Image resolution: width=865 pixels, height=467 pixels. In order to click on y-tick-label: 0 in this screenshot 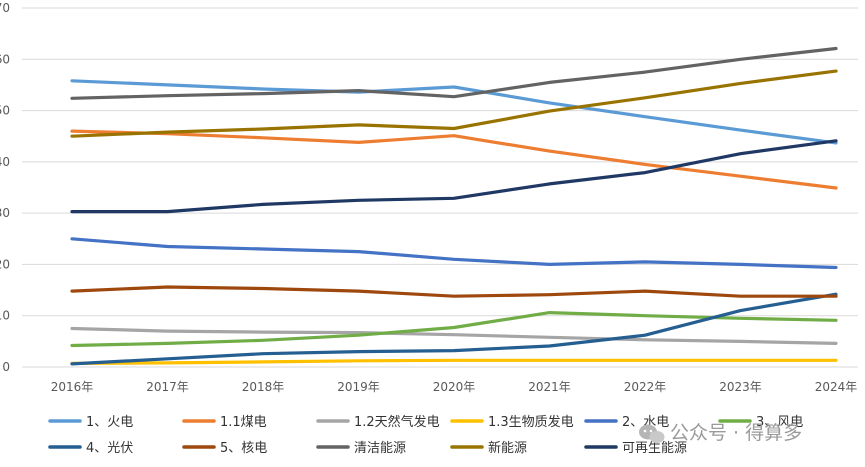, I will do `click(6, 367)`.